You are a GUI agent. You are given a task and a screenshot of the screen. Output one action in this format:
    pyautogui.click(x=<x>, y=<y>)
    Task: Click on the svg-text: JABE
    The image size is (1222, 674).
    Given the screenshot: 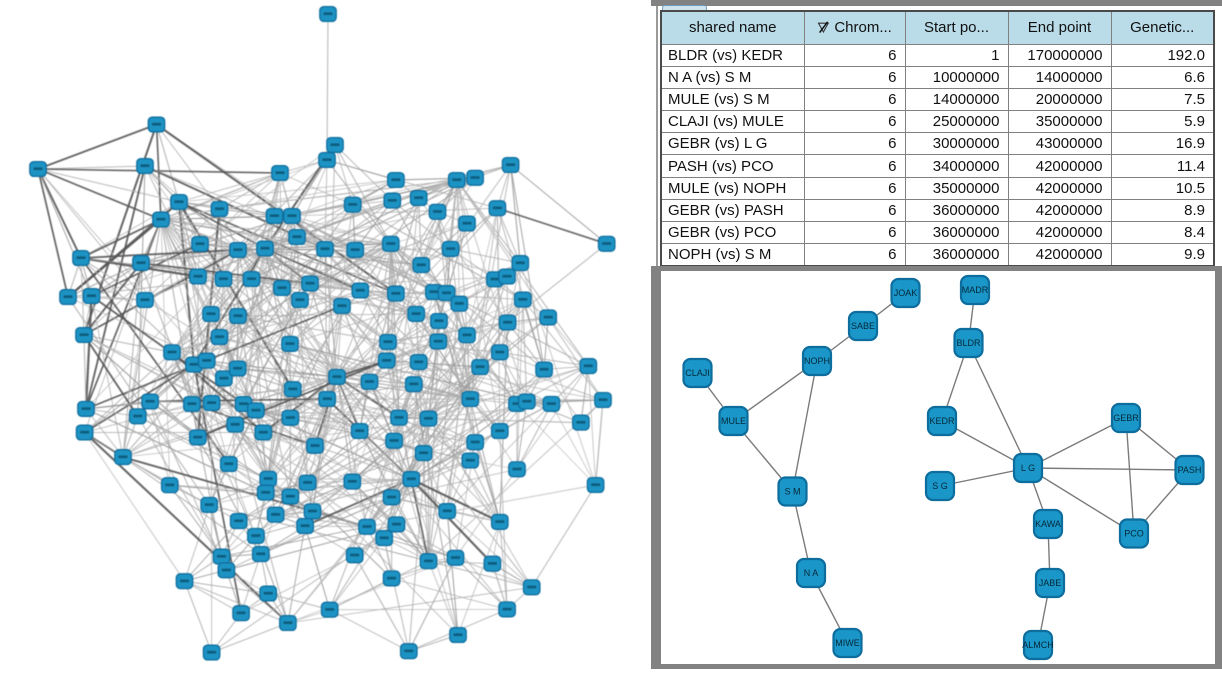 What is the action you would take?
    pyautogui.click(x=1050, y=583)
    